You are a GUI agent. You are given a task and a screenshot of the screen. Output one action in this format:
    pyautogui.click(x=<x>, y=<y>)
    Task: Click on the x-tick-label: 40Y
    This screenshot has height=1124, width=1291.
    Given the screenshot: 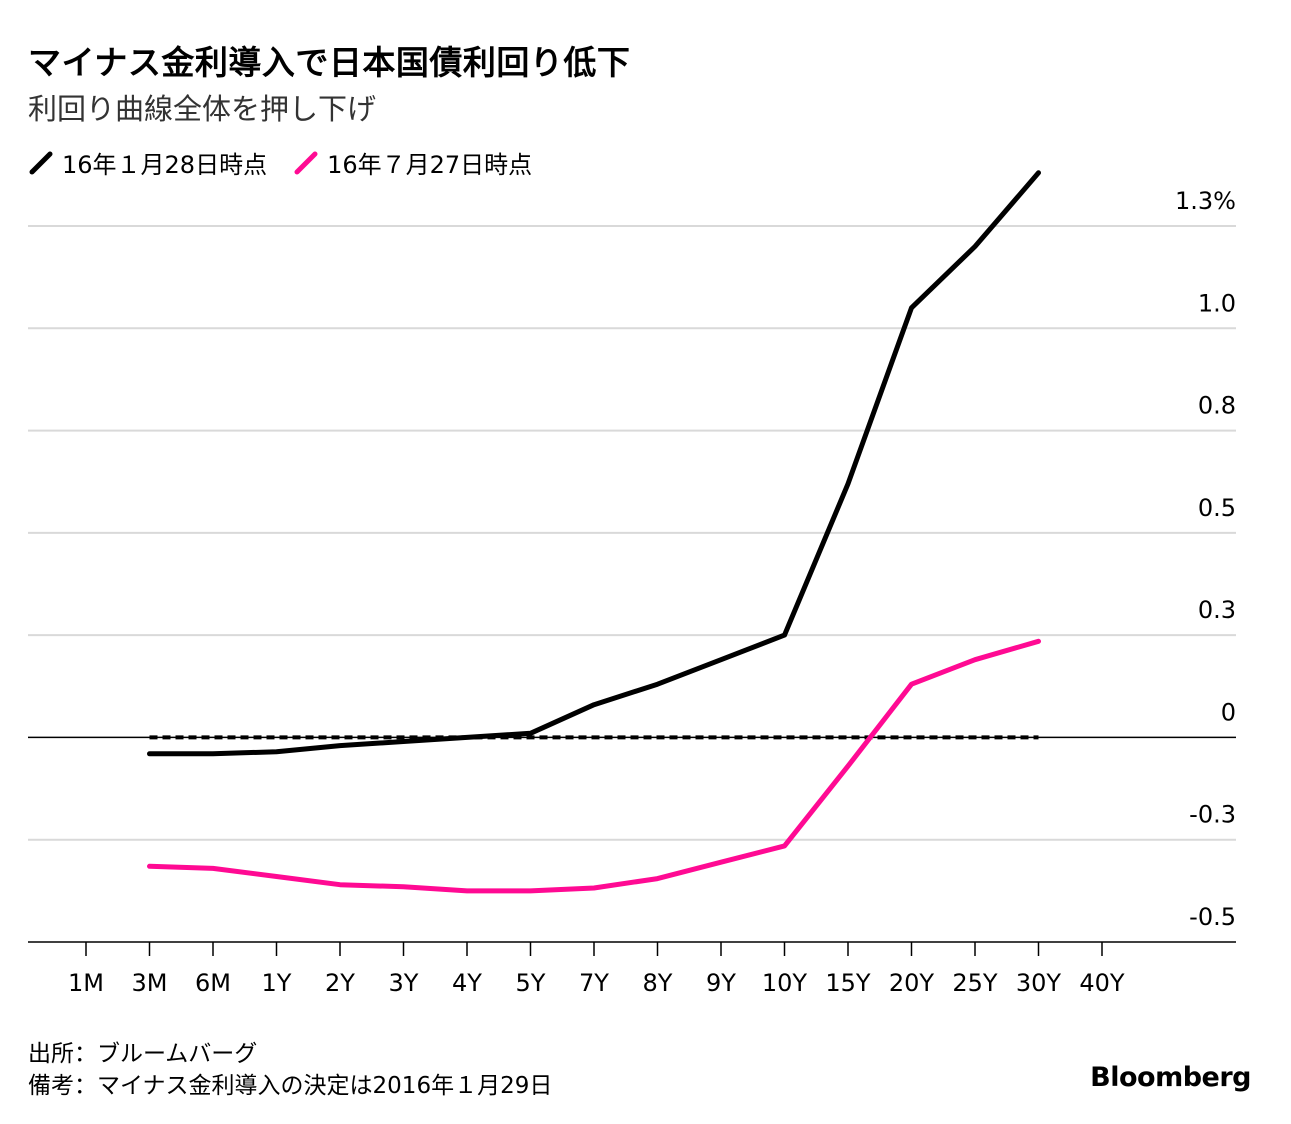 What is the action you would take?
    pyautogui.click(x=1102, y=983)
    